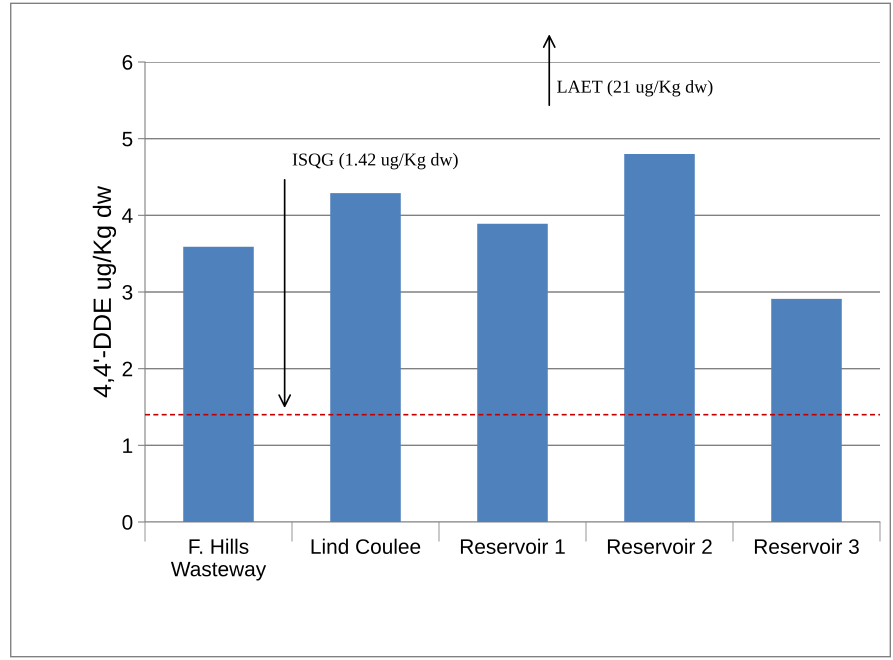 The image size is (893, 660). What do you see at coordinates (512, 546) in the screenshot?
I see `x-tick-label: Reservoir 1` at bounding box center [512, 546].